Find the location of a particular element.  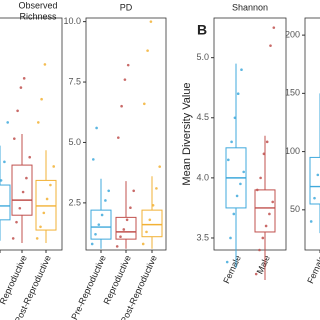

panel-label: B is located at coordinates (202, 30).